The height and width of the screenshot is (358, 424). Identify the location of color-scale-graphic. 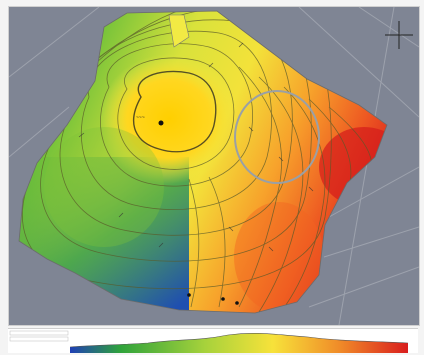
(209, 341).